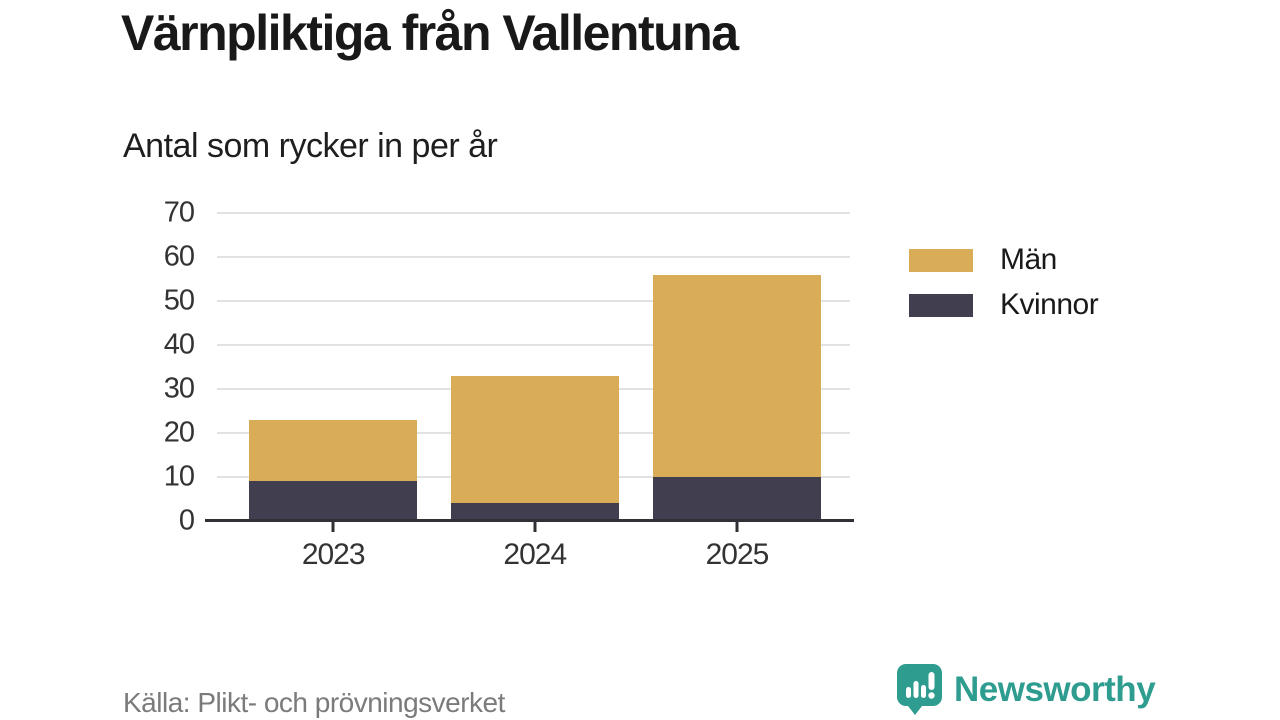 The height and width of the screenshot is (720, 1280). I want to click on source-note: Källa: Plikt- och prövningsverket, so click(314, 702).